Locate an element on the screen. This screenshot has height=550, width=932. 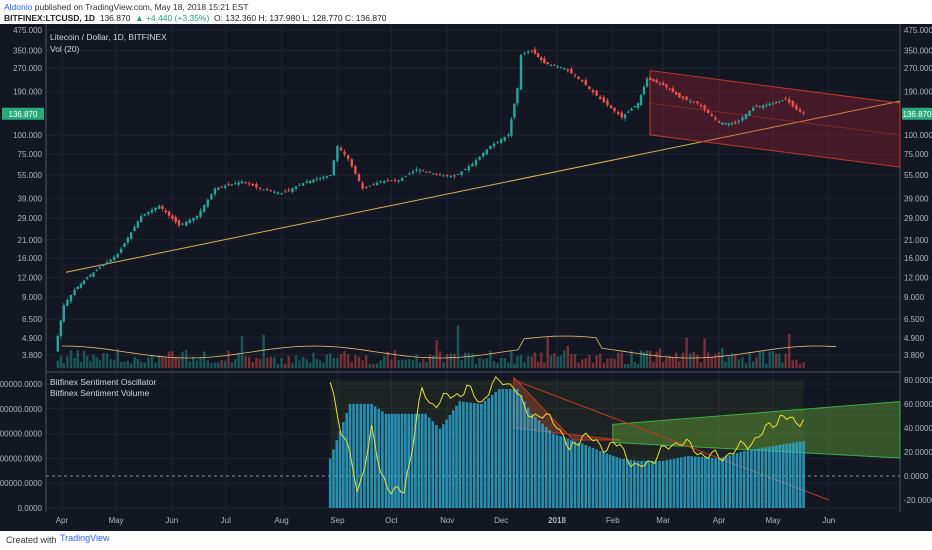
tradingview-link: TradingView is located at coordinates (85, 538).